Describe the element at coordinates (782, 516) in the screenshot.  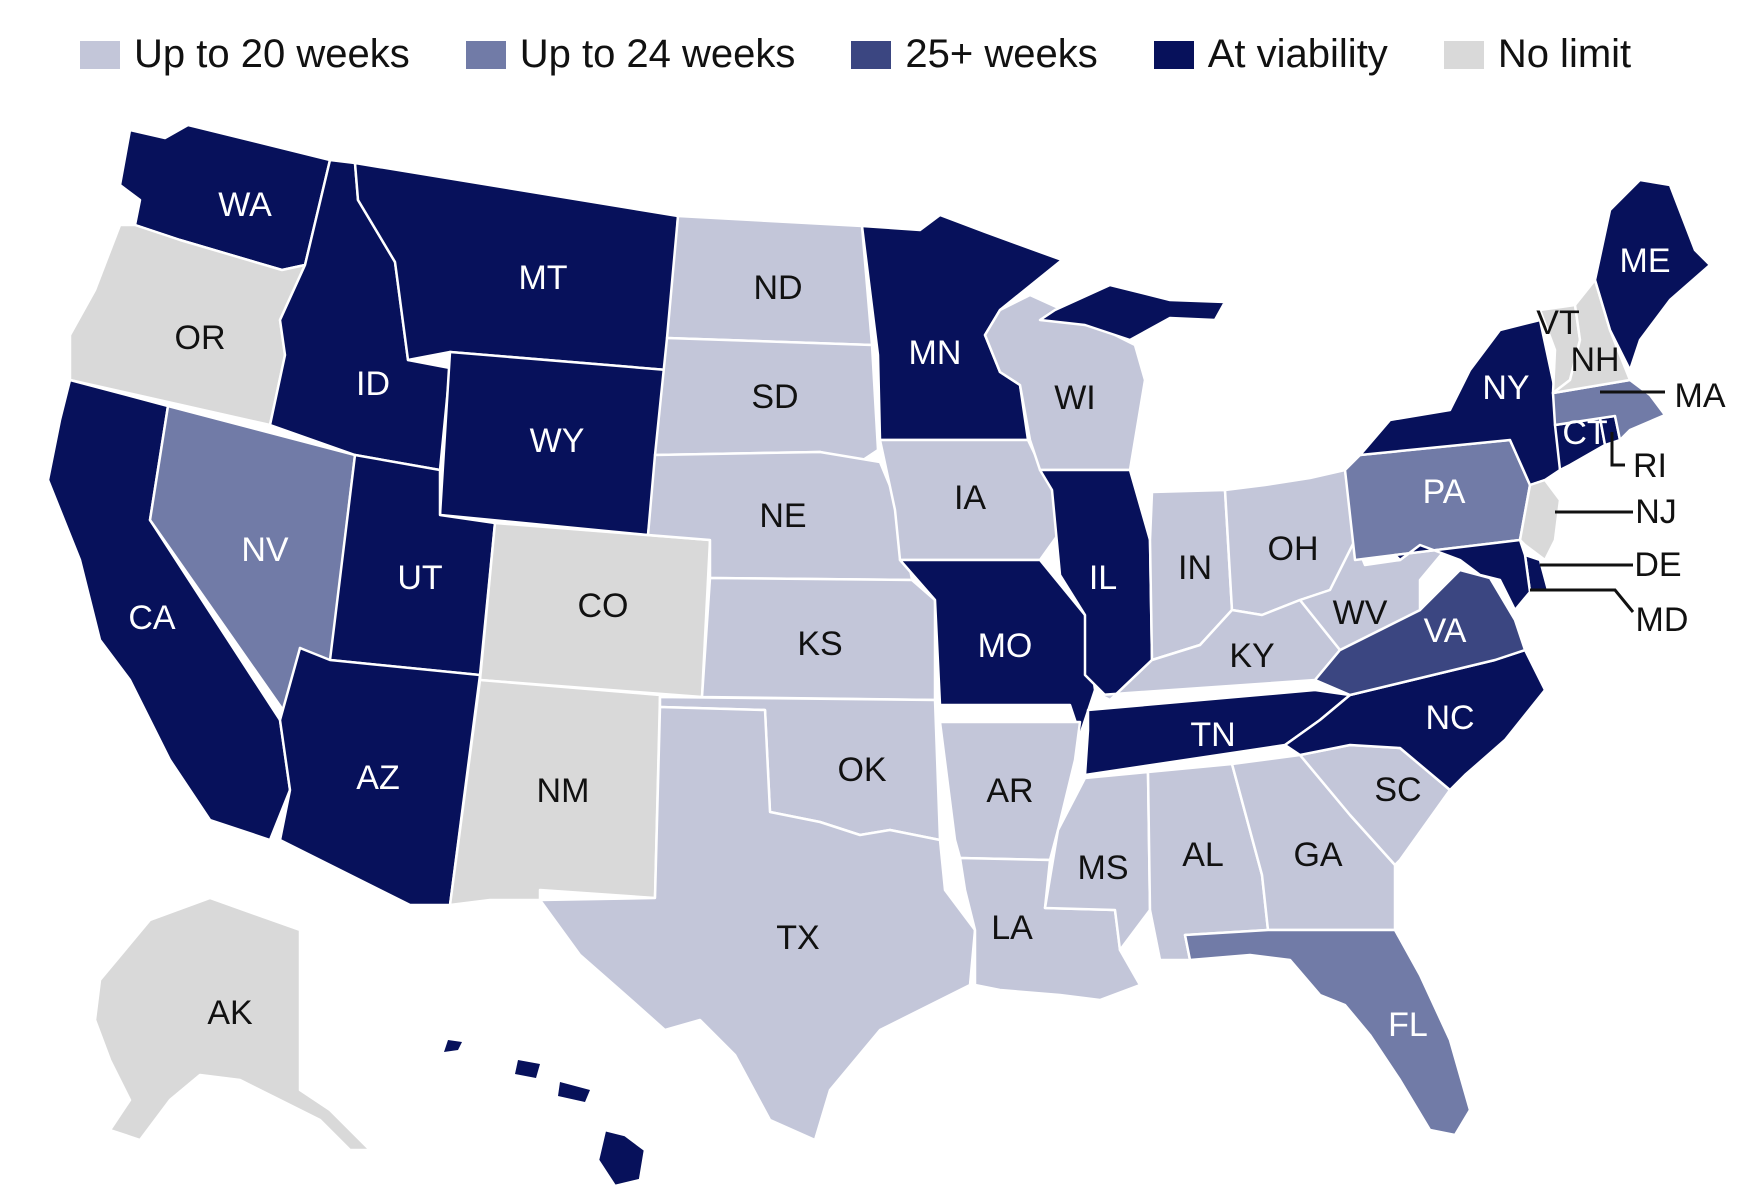
I see `label-ne: NE` at that location.